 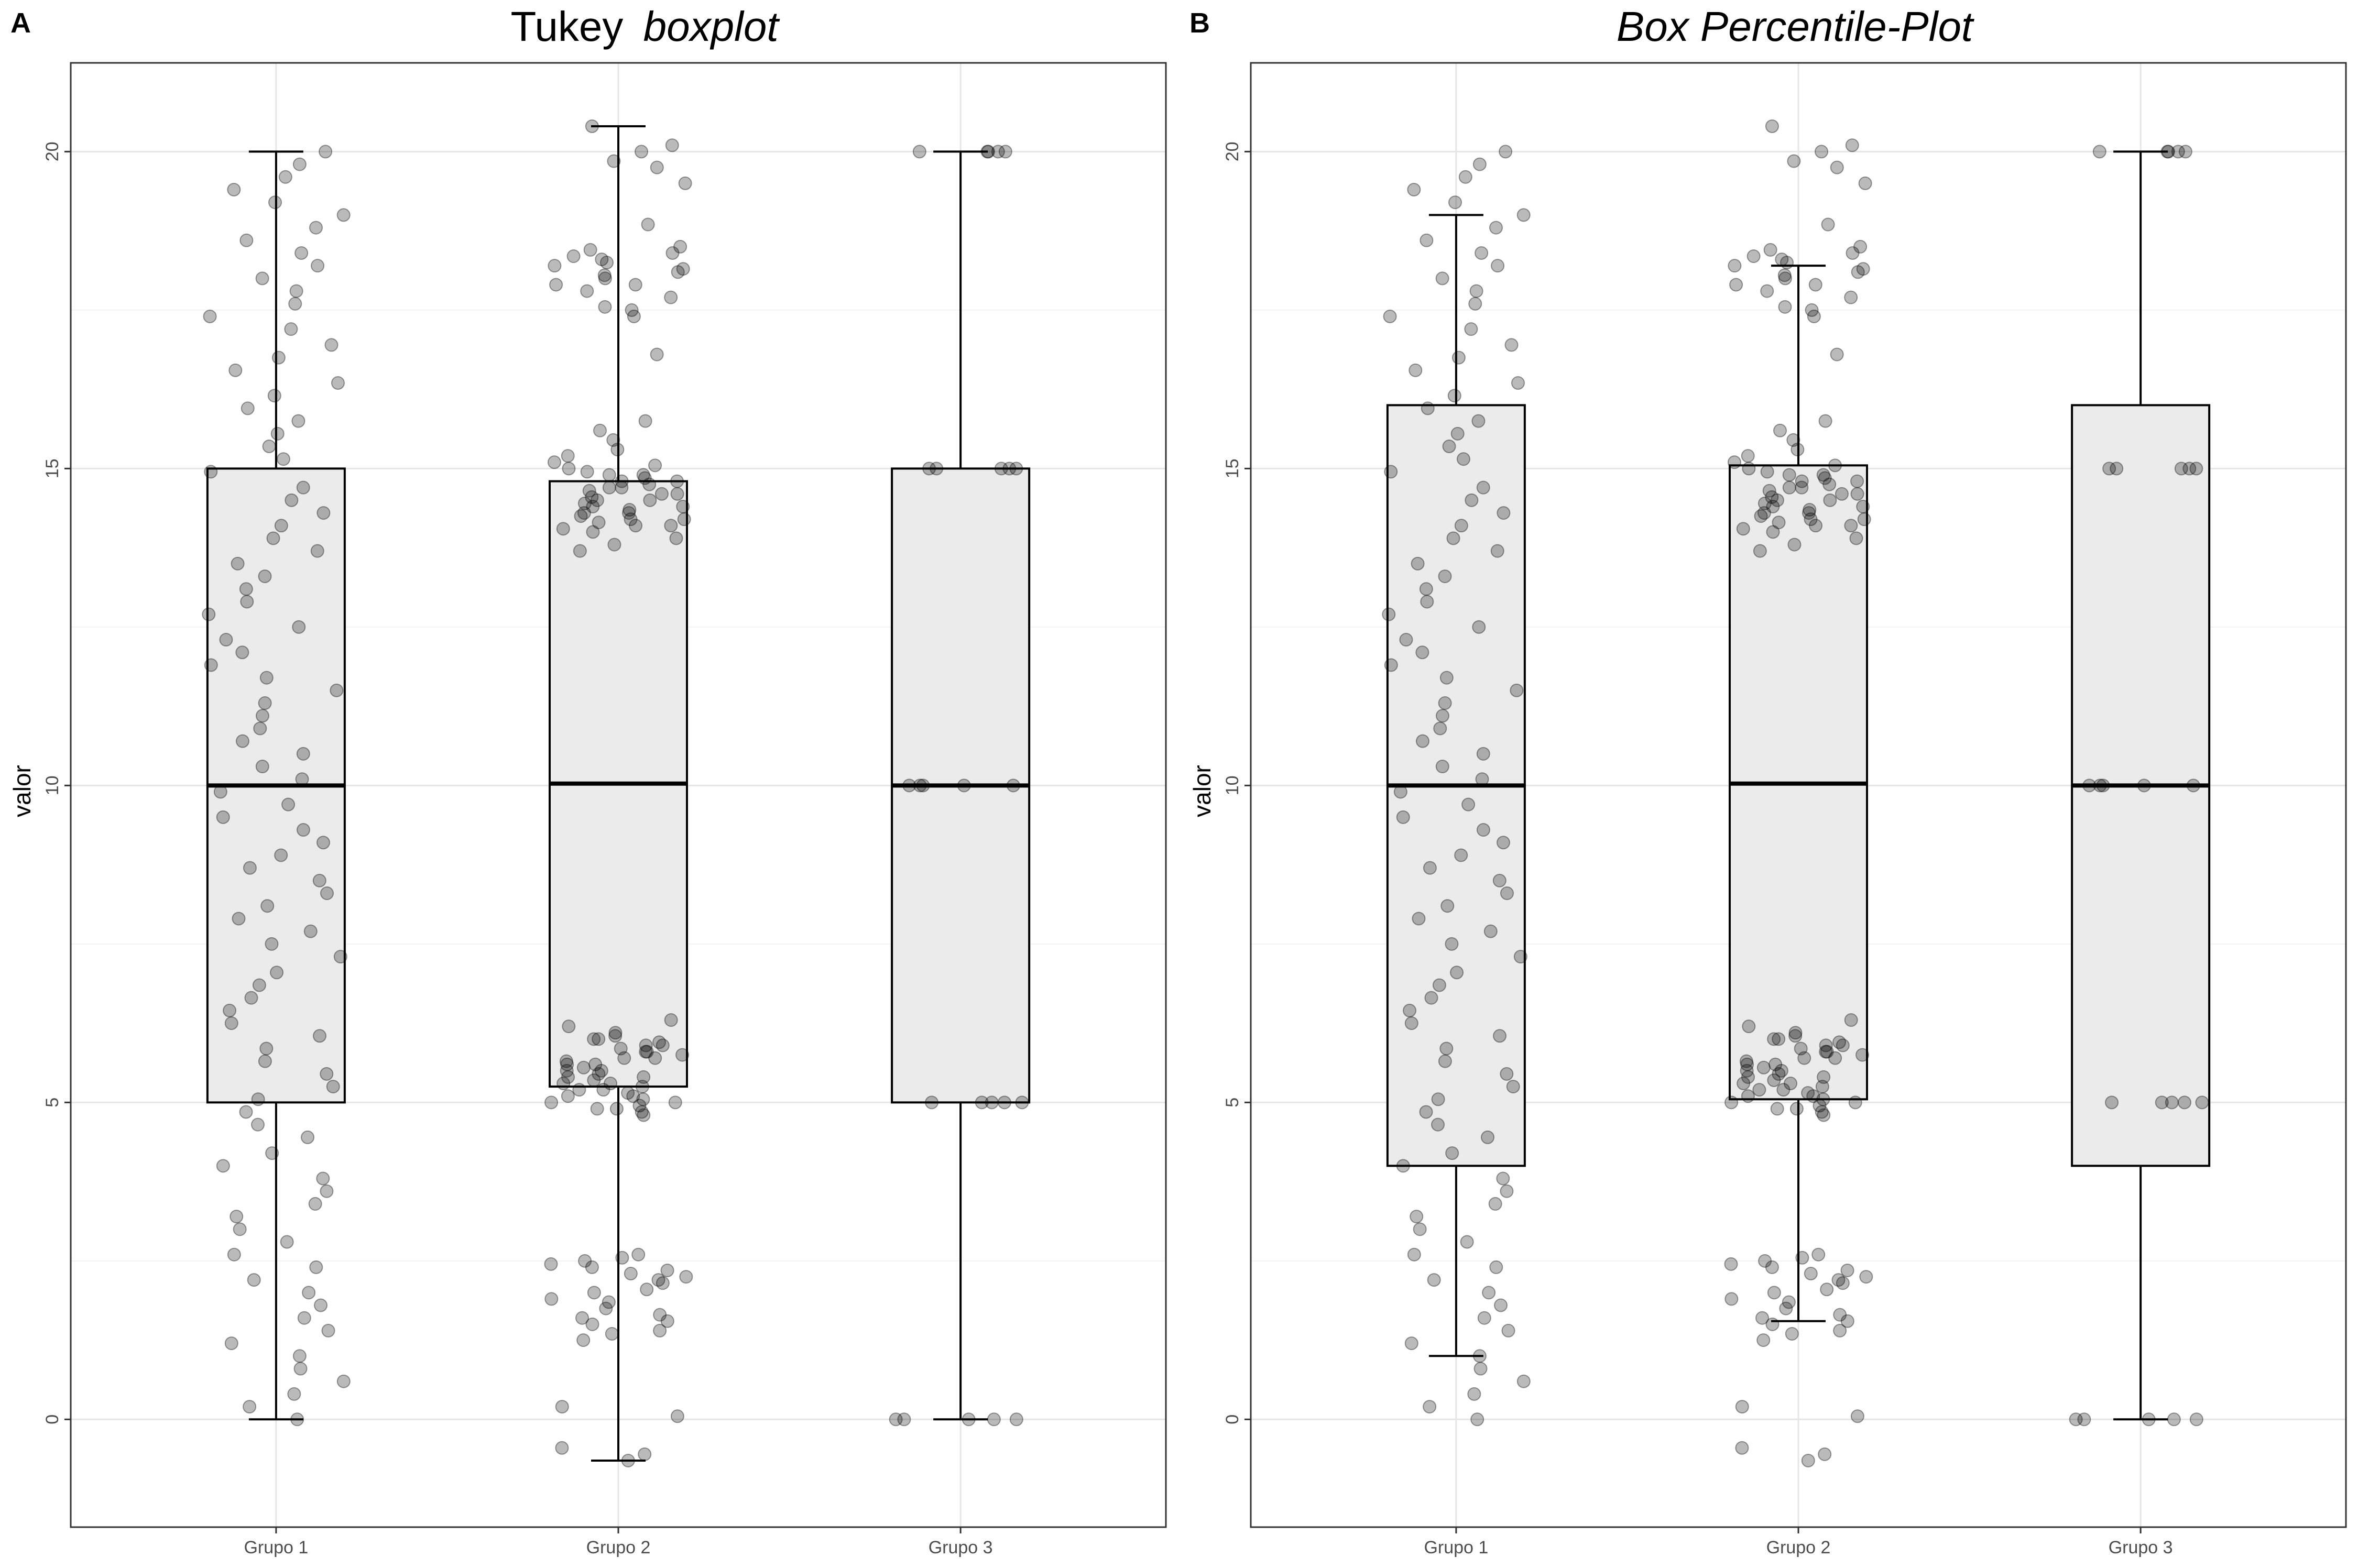 I want to click on panel-b-y-axis: 0 5 10 15 20, so click(x=1236, y=782).